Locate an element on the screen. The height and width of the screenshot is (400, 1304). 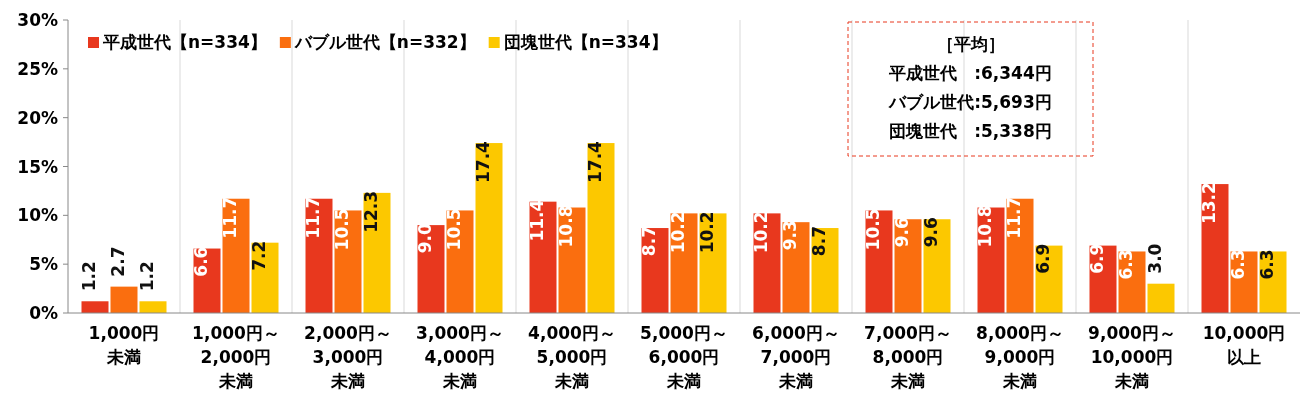
data-label: 13.2 is located at coordinates (1209, 203).